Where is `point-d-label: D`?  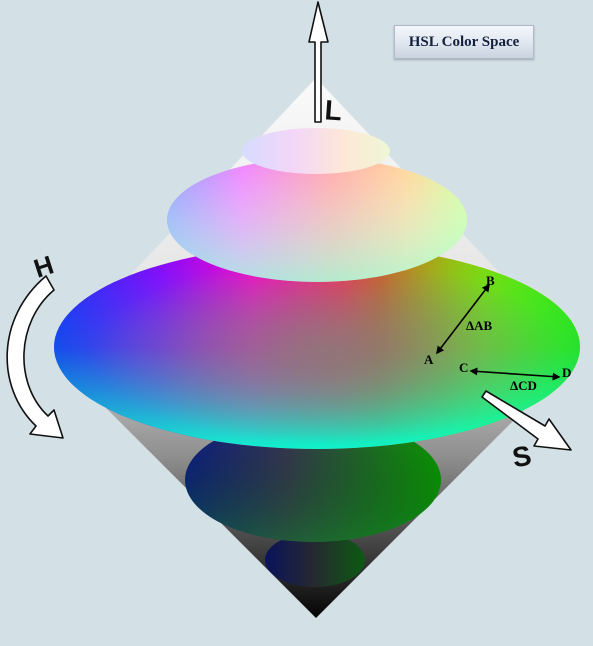
point-d-label: D is located at coordinates (566, 372).